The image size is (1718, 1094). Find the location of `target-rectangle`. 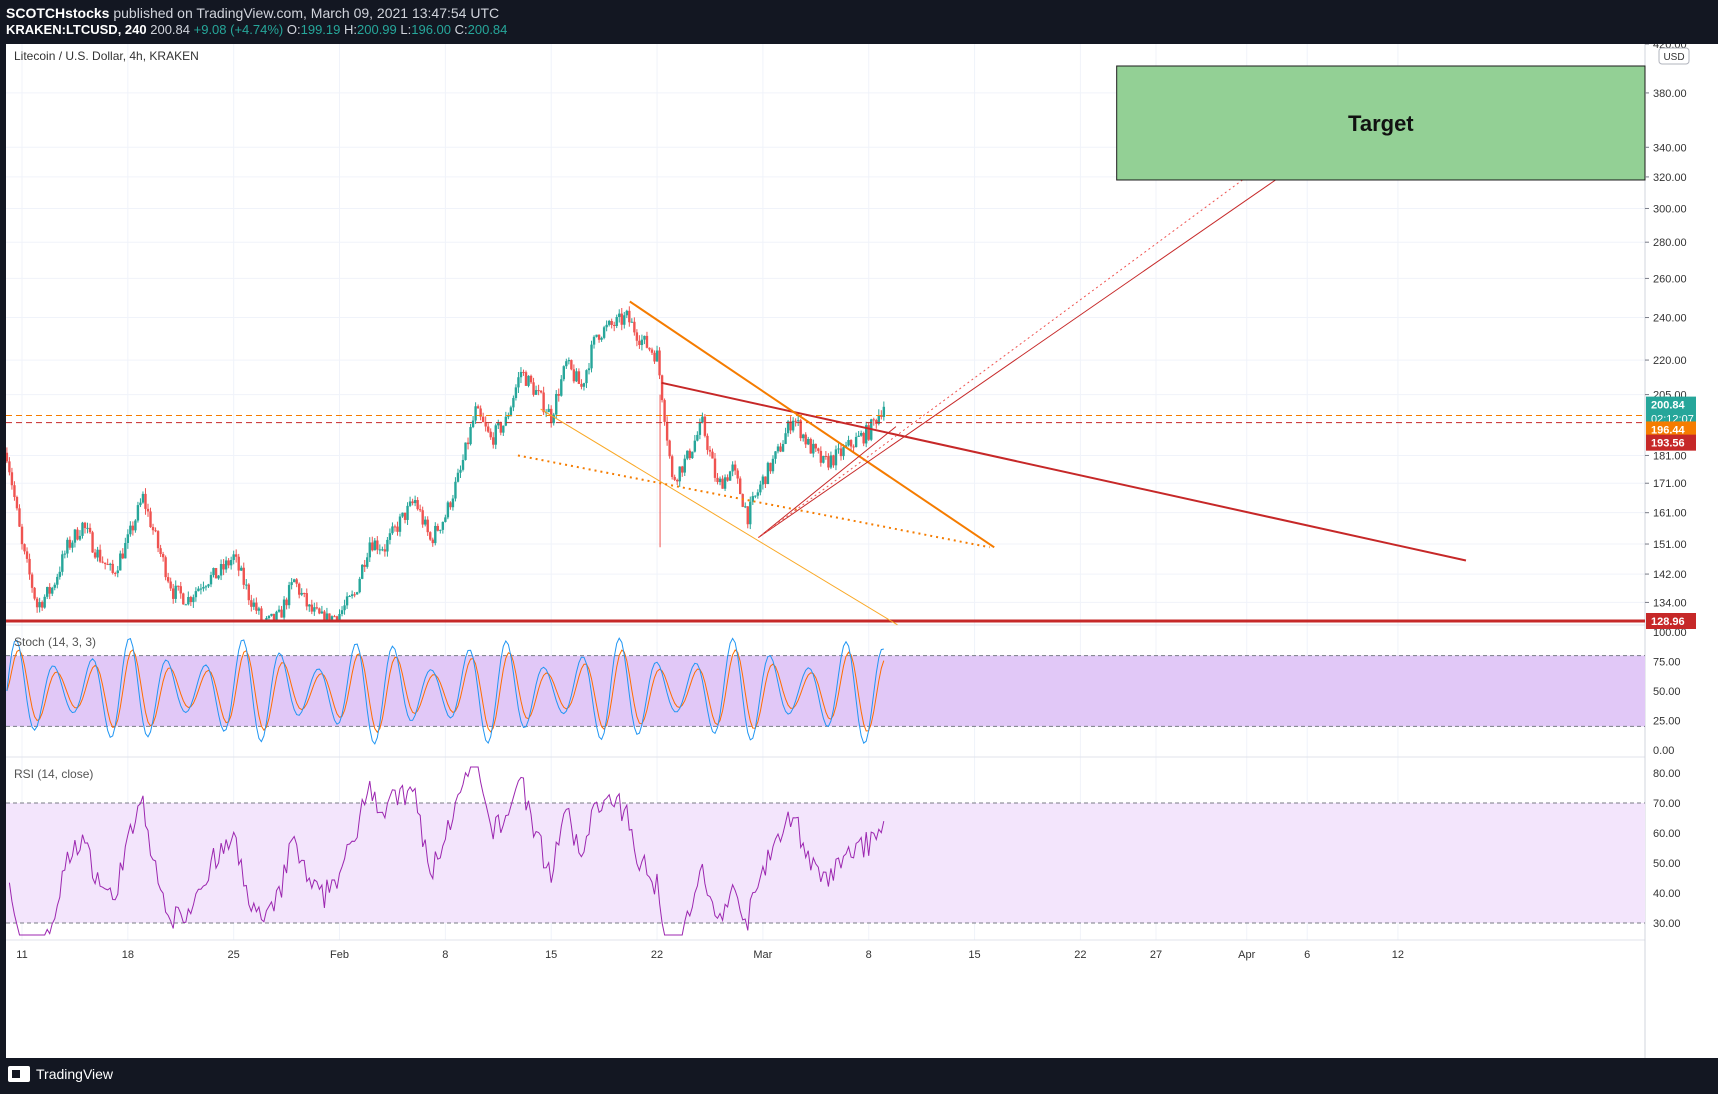

target-rectangle is located at coordinates (1381, 123).